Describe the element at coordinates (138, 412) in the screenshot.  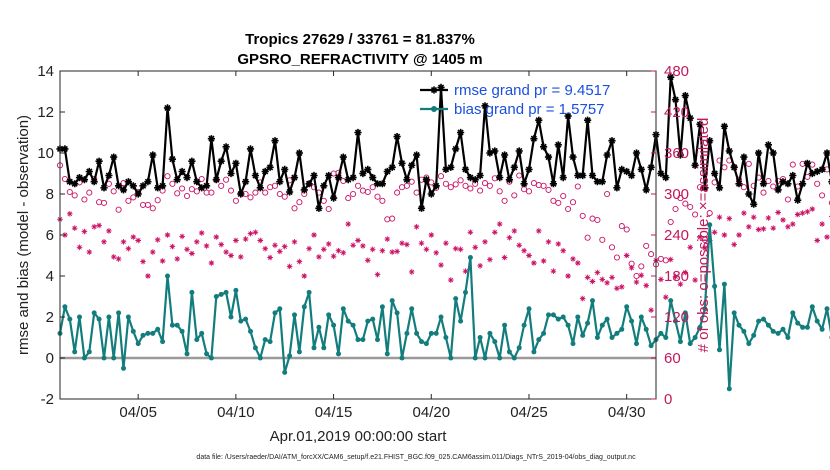
I see `x-tick-label: 04/05` at that location.